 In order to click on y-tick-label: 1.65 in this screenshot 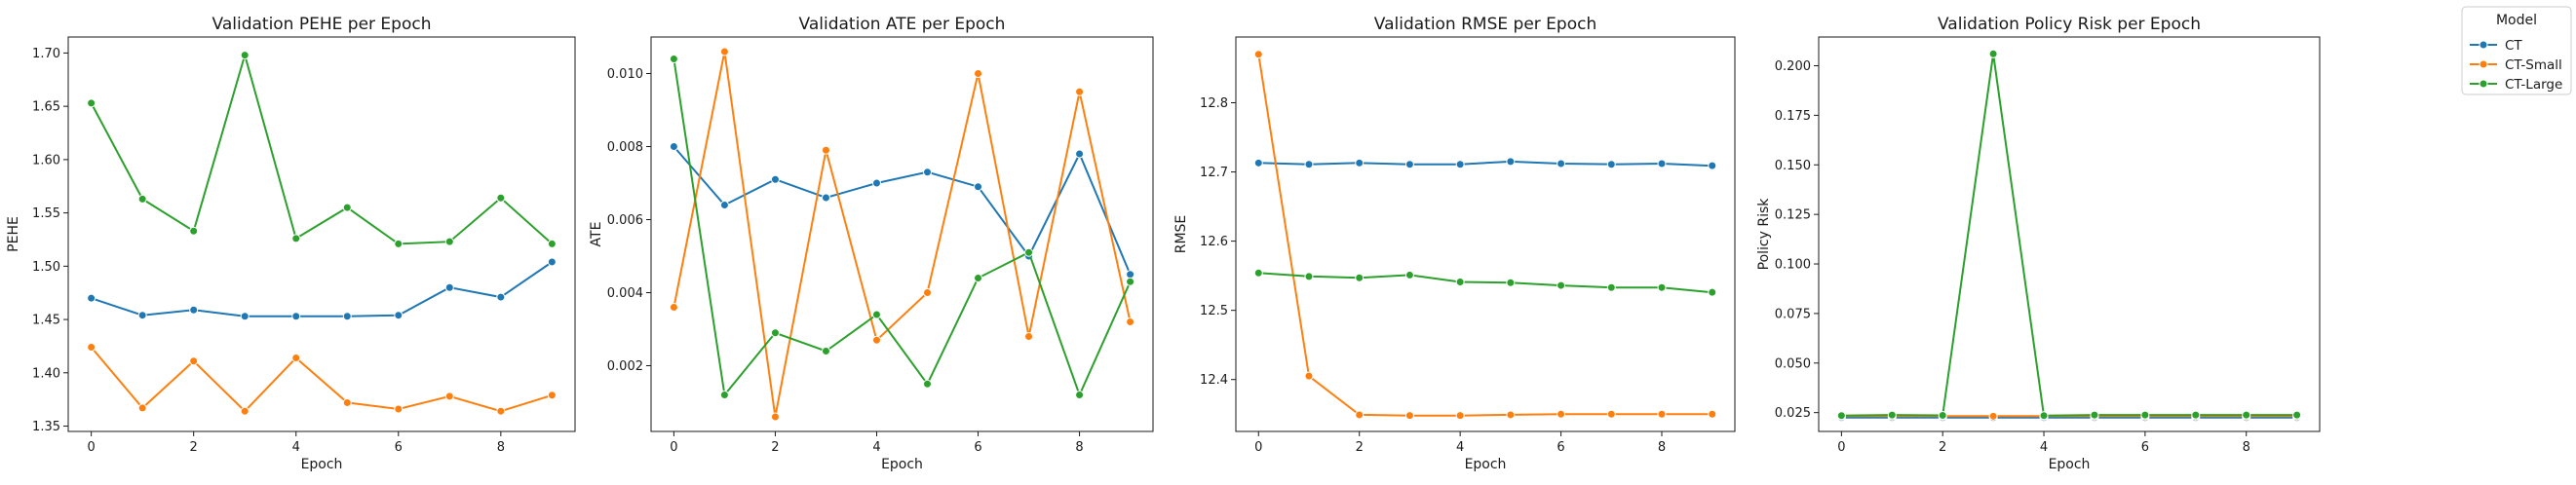, I will do `click(46, 107)`.